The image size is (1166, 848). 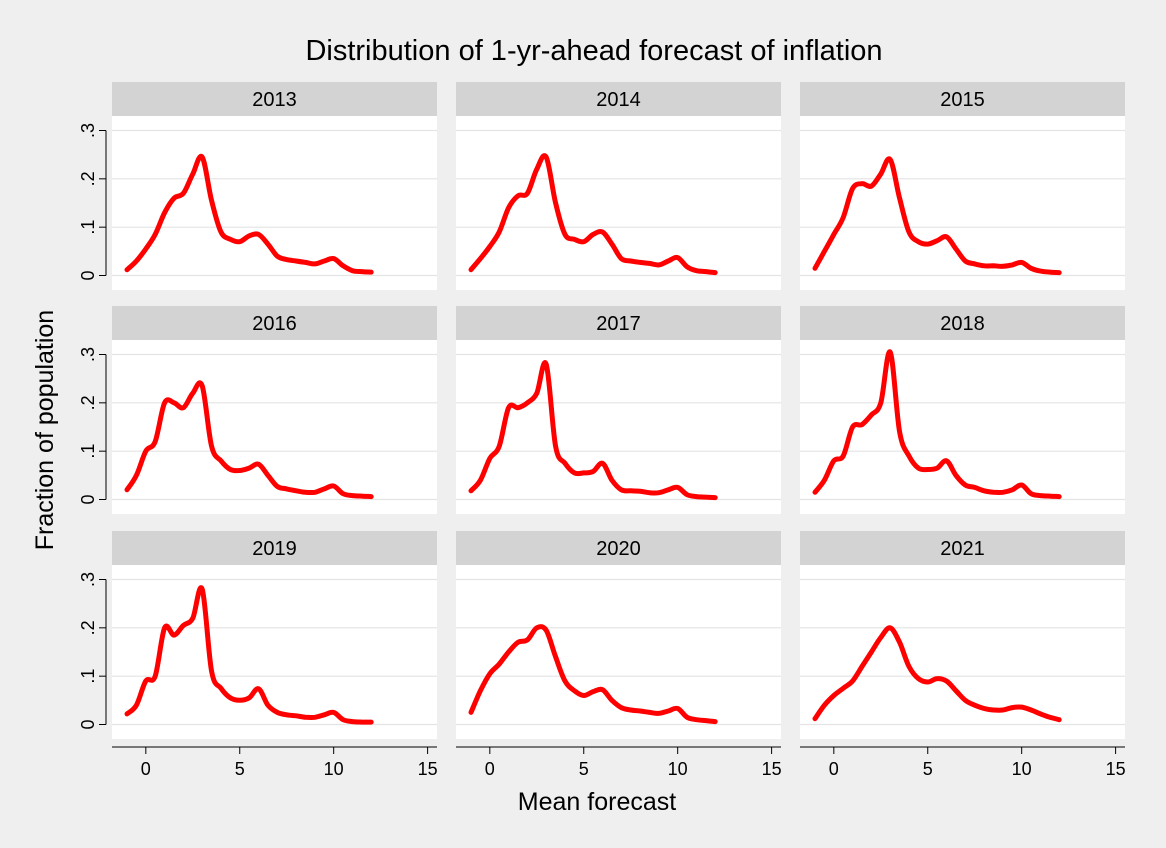 I want to click on panel-strip-label: 2017, so click(x=618, y=324).